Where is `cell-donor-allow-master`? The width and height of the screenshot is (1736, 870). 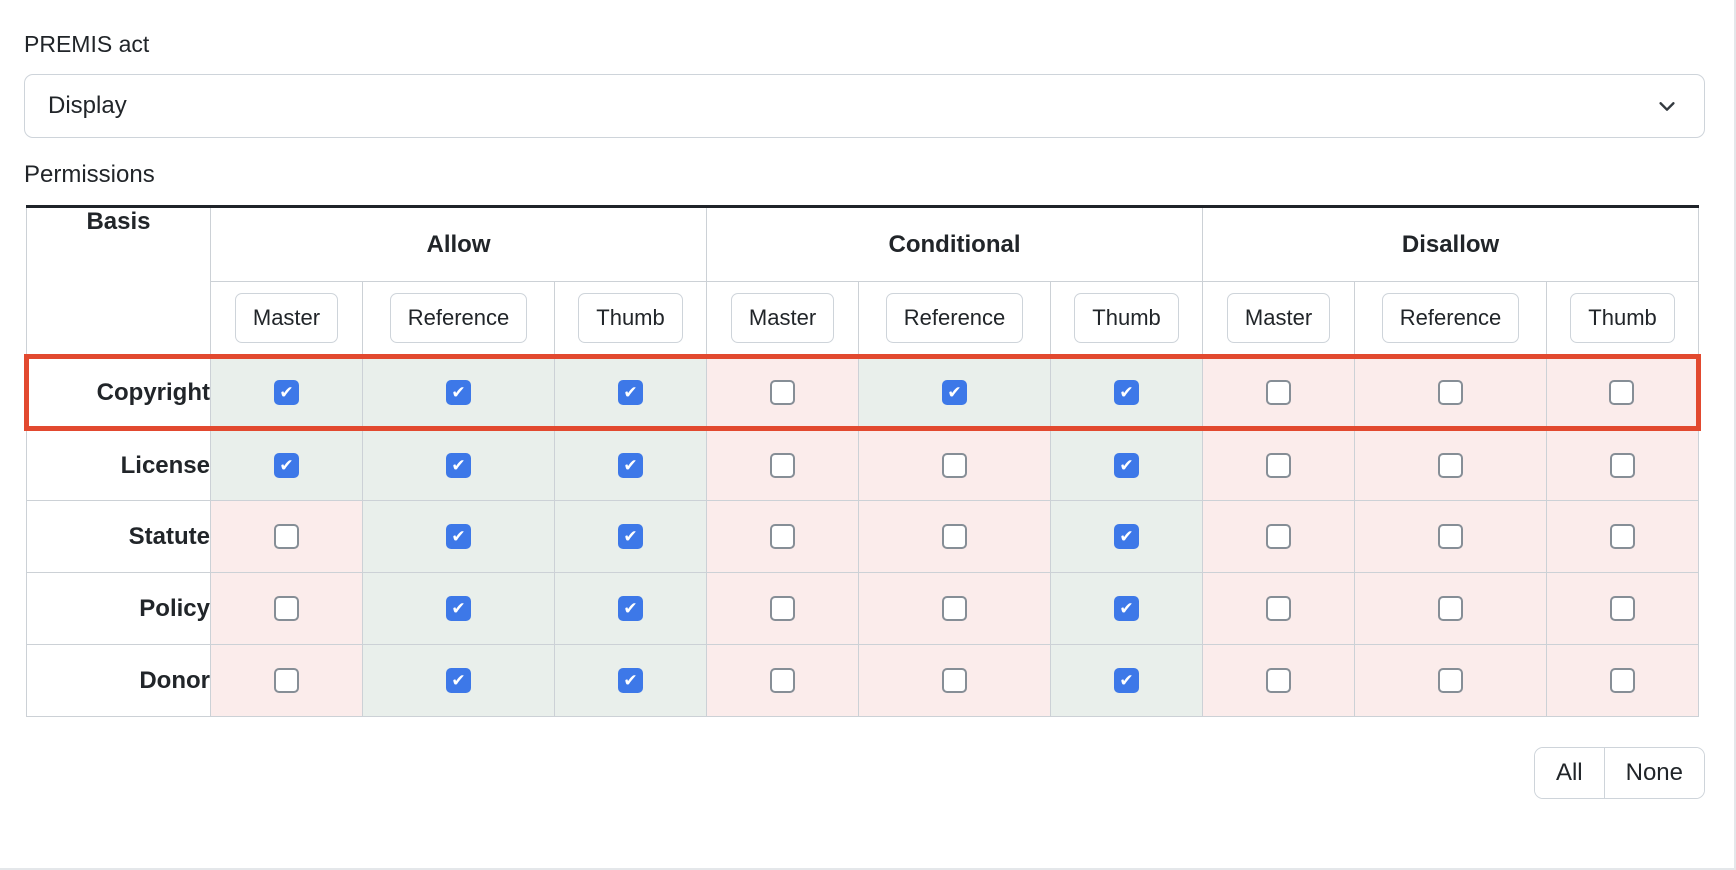
cell-donor-allow-master is located at coordinates (286, 680).